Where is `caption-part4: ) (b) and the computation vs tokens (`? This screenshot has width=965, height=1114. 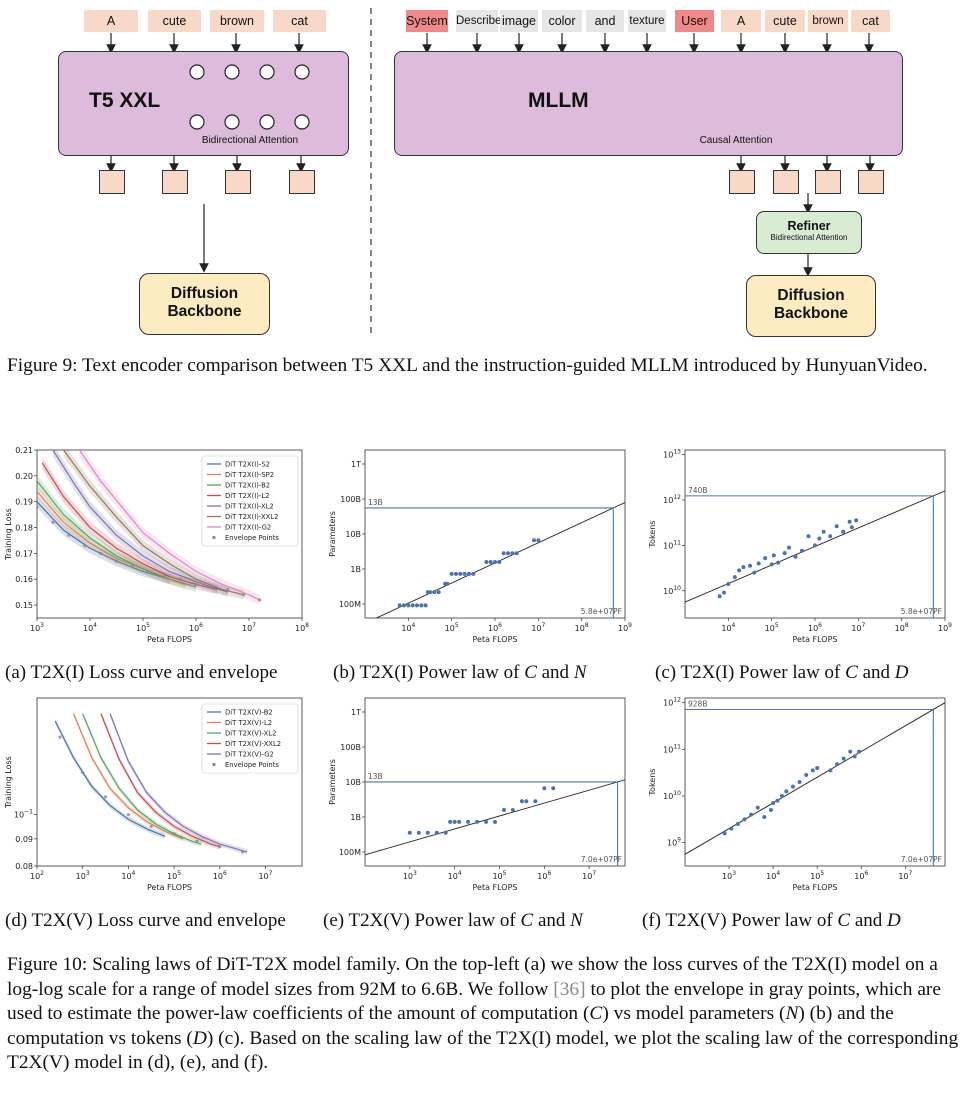
caption-part4: ) (b) and the computation vs tokens ( is located at coordinates (450, 1026).